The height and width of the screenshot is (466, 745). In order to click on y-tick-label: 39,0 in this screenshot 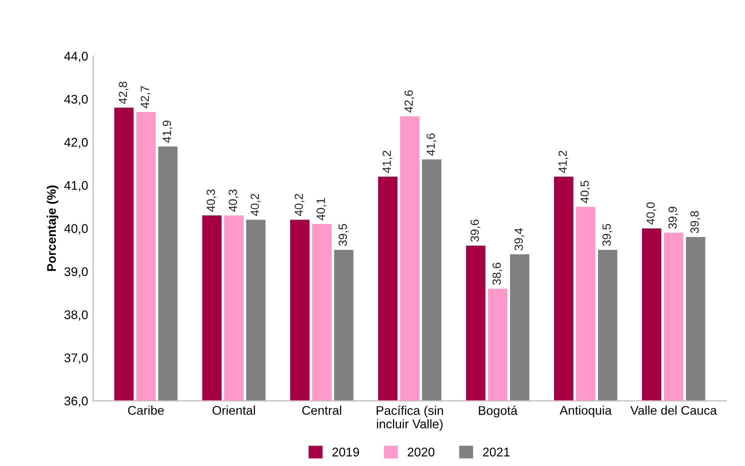, I will do `click(76, 272)`.